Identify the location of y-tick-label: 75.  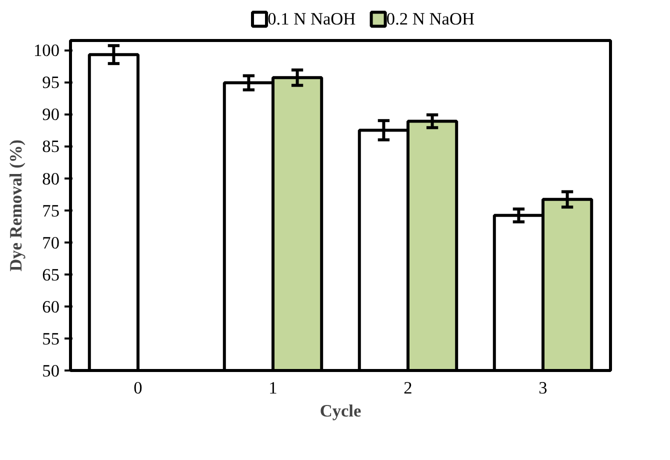
(51, 210).